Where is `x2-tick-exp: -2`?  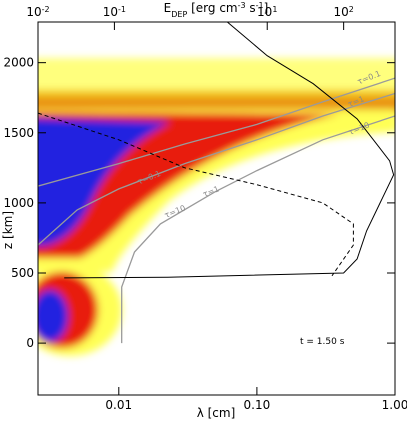
x2-tick-exp: -2 is located at coordinates (46, 9).